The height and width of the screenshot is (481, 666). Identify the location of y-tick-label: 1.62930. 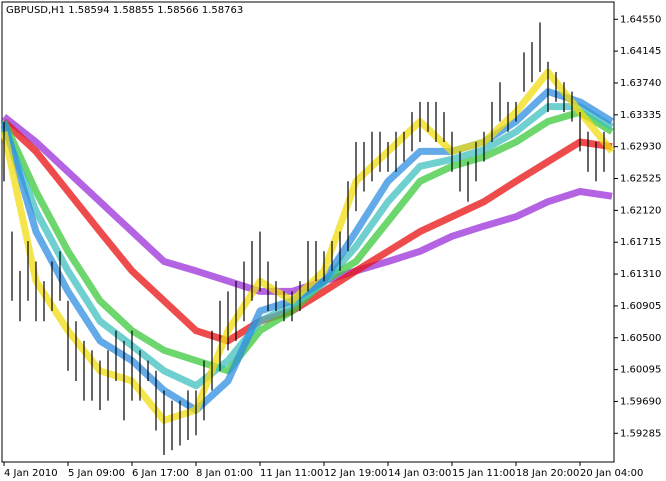
(640, 147).